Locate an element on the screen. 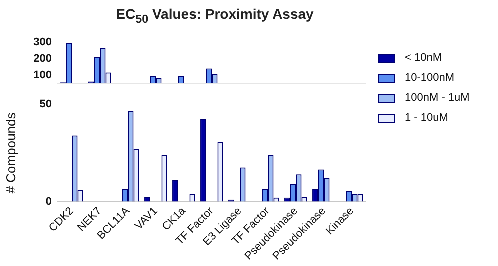 This screenshot has width=498, height=266. legend-label: < 10nM is located at coordinates (423, 58).